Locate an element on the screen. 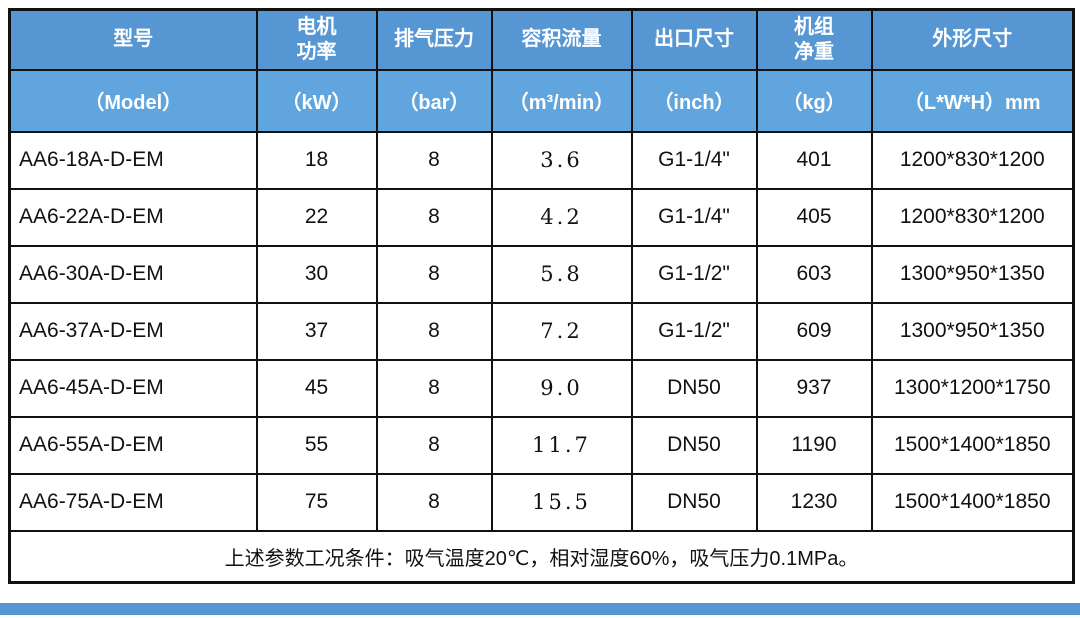 The width and height of the screenshot is (1080, 618). header-row-primary: 型号 电机 功率 排气压力 容积流量 出口尺寸 机组 净重 外形尺寸 is located at coordinates (541, 39).